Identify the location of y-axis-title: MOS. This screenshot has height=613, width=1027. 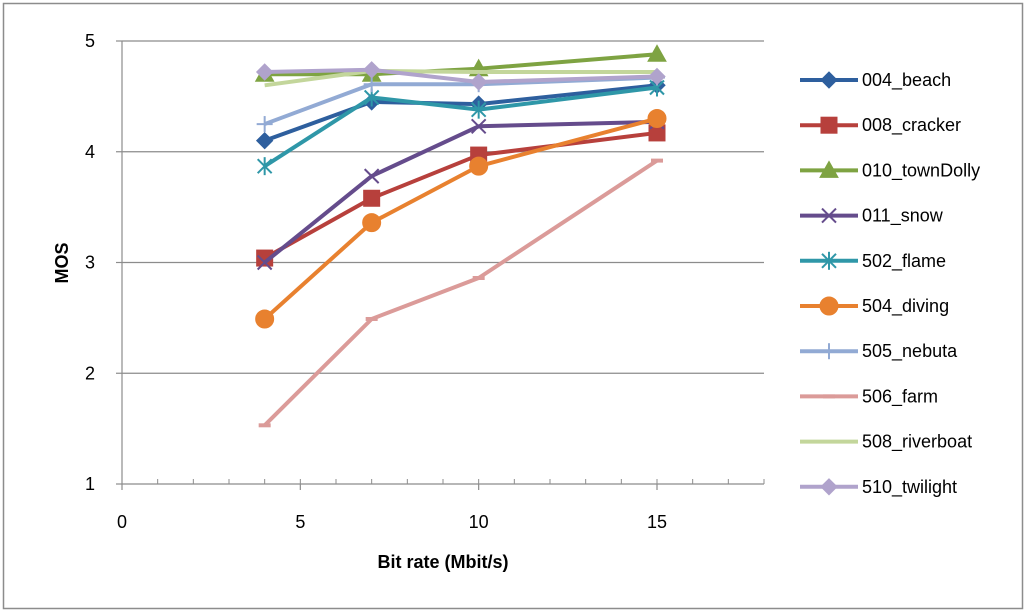
(62, 262).